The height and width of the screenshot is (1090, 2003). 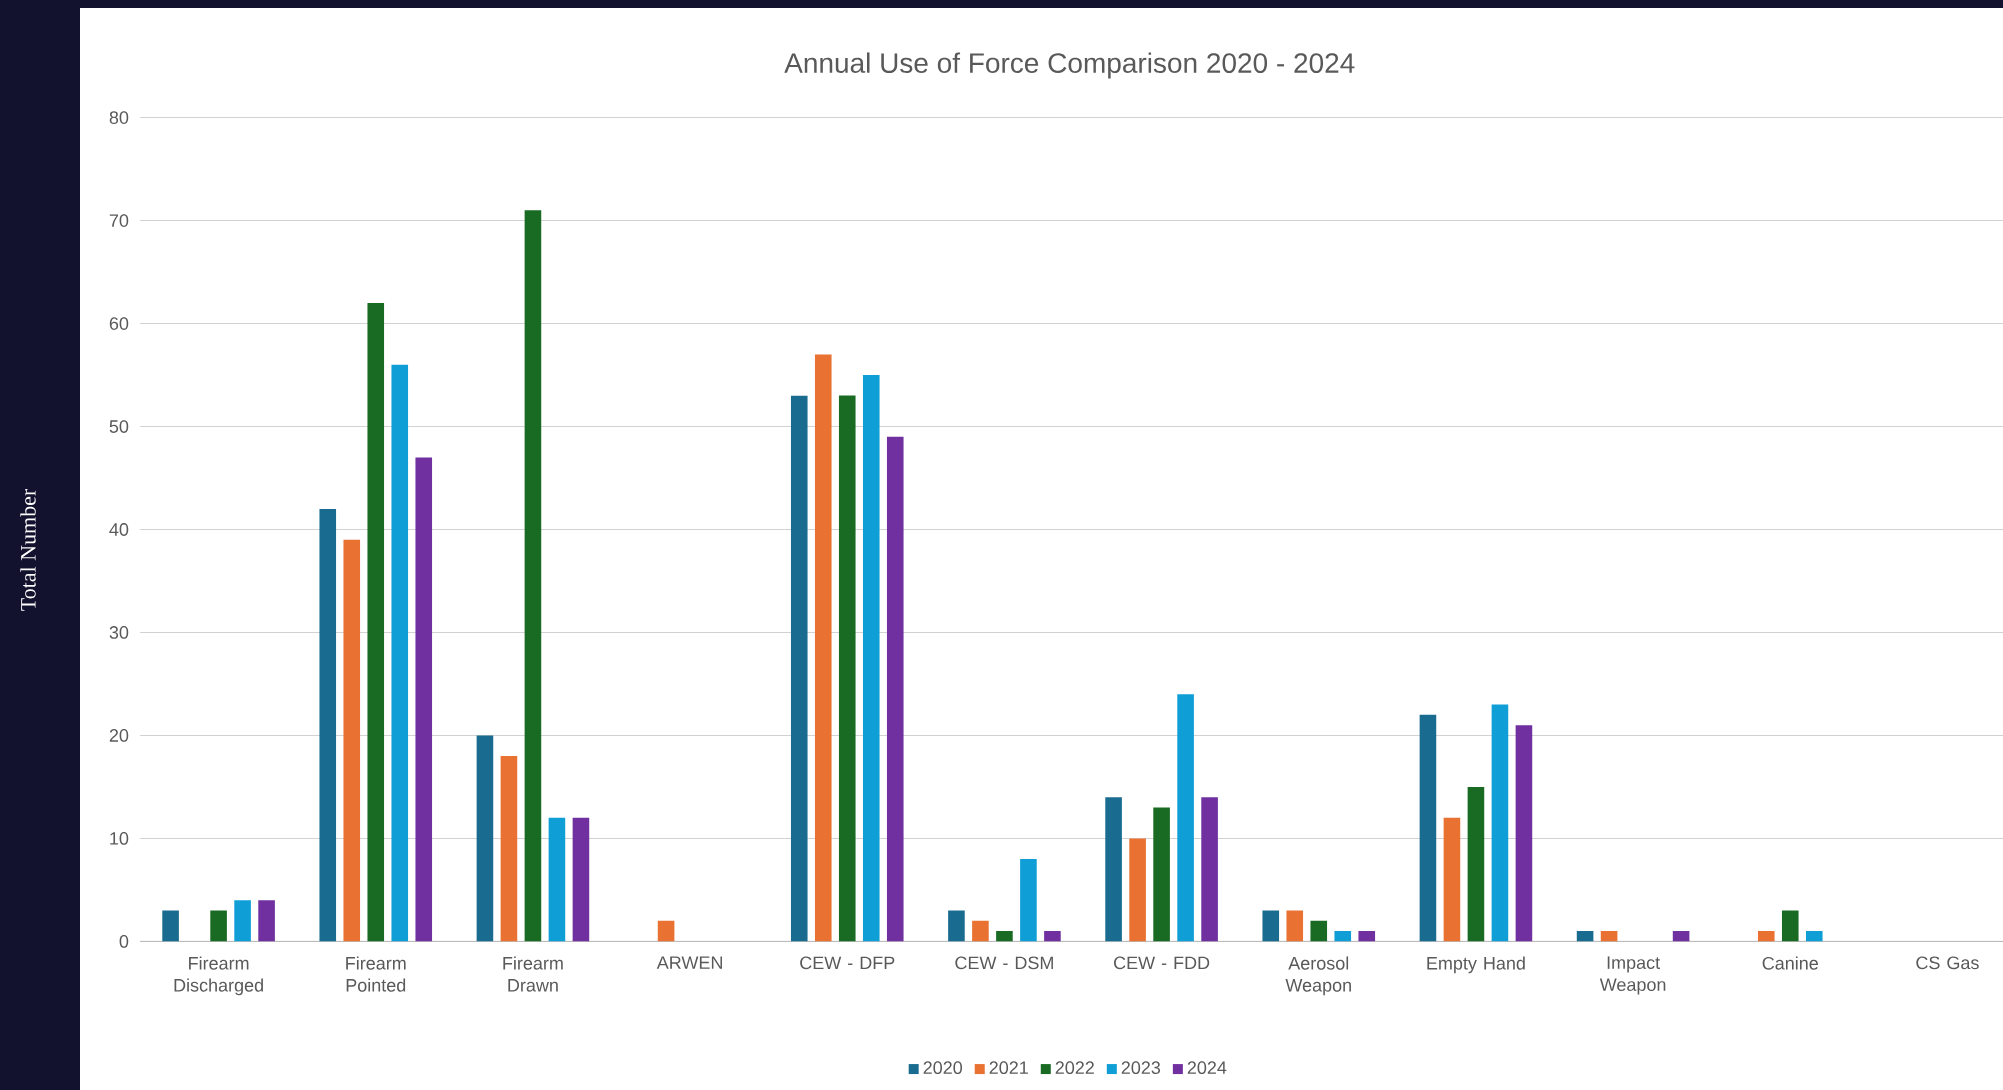 What do you see at coordinates (119, 220) in the screenshot?
I see `y-tick-label: 70` at bounding box center [119, 220].